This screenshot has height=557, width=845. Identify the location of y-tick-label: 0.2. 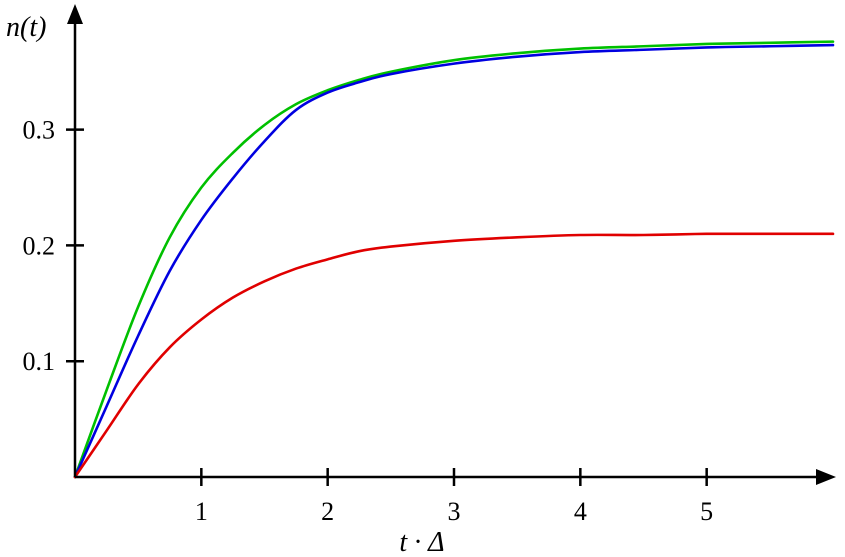
(39, 245).